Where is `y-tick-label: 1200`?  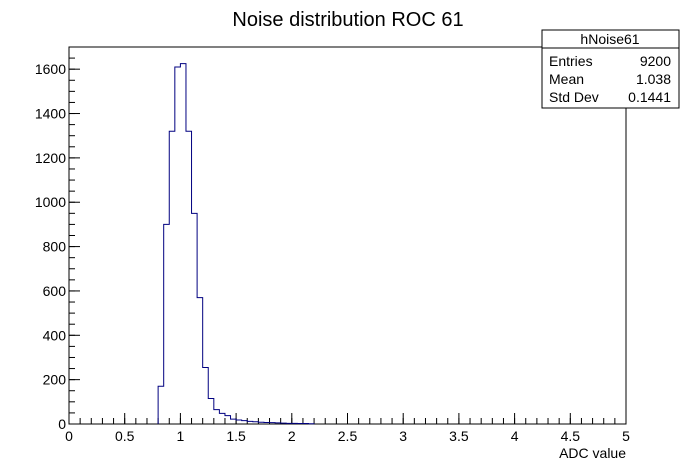 y-tick-label: 1200 is located at coordinates (50, 158).